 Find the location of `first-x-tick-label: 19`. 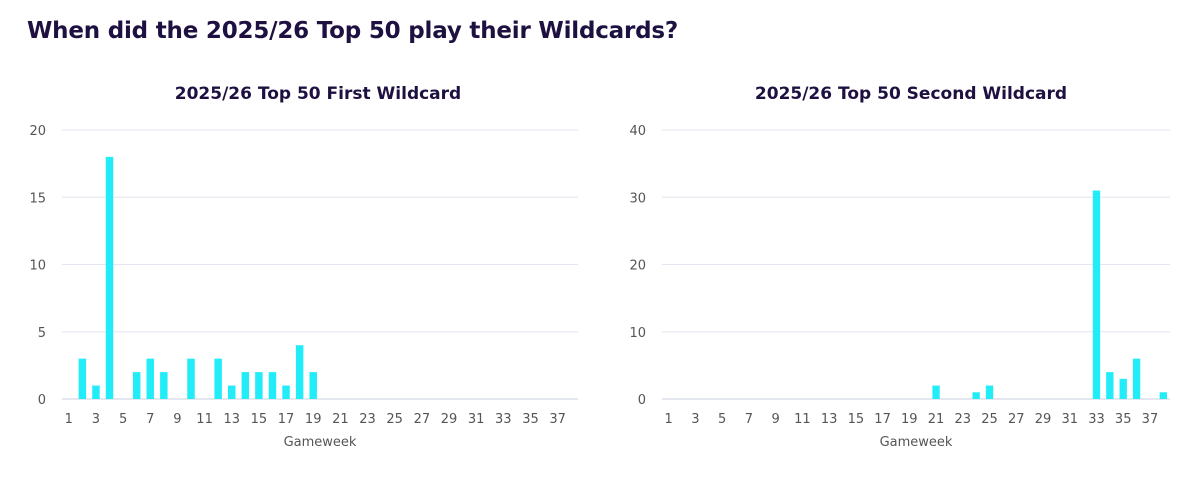

first-x-tick-label: 19 is located at coordinates (313, 419).